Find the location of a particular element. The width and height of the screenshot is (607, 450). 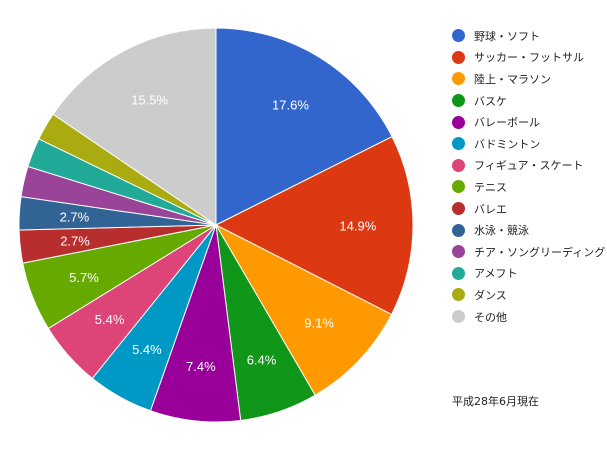

legend-item: 陸上・マラソン is located at coordinates (528, 79).